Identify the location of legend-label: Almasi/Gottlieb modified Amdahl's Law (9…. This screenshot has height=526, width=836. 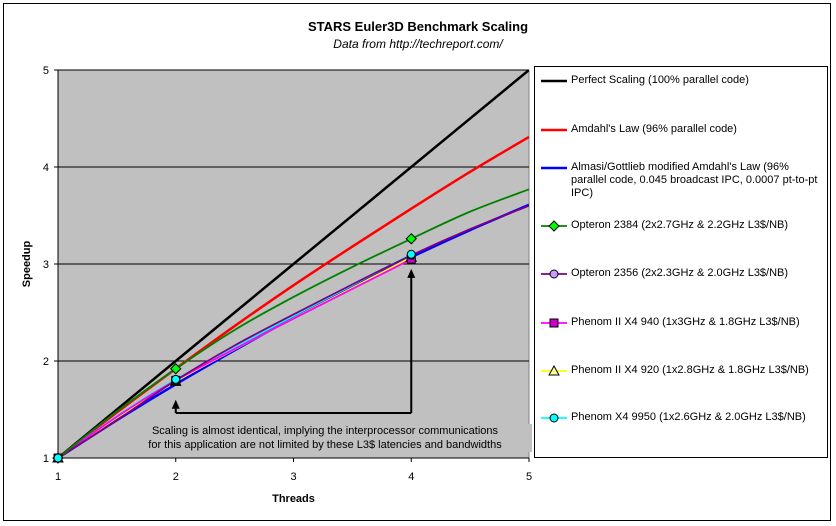
(694, 180).